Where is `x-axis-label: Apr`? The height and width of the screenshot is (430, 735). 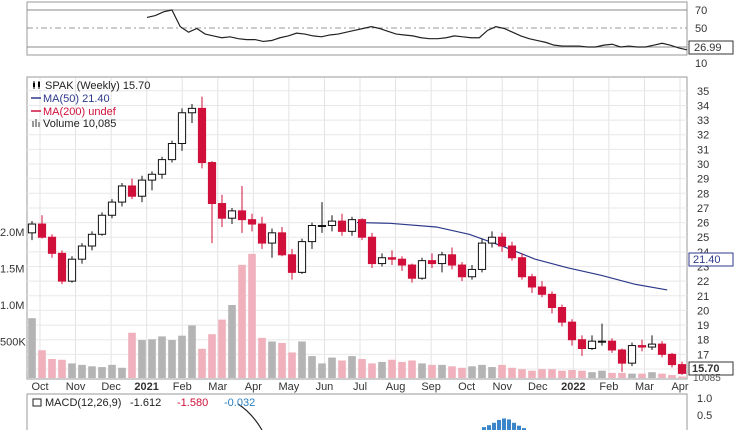 x-axis-label: Apr is located at coordinates (253, 387).